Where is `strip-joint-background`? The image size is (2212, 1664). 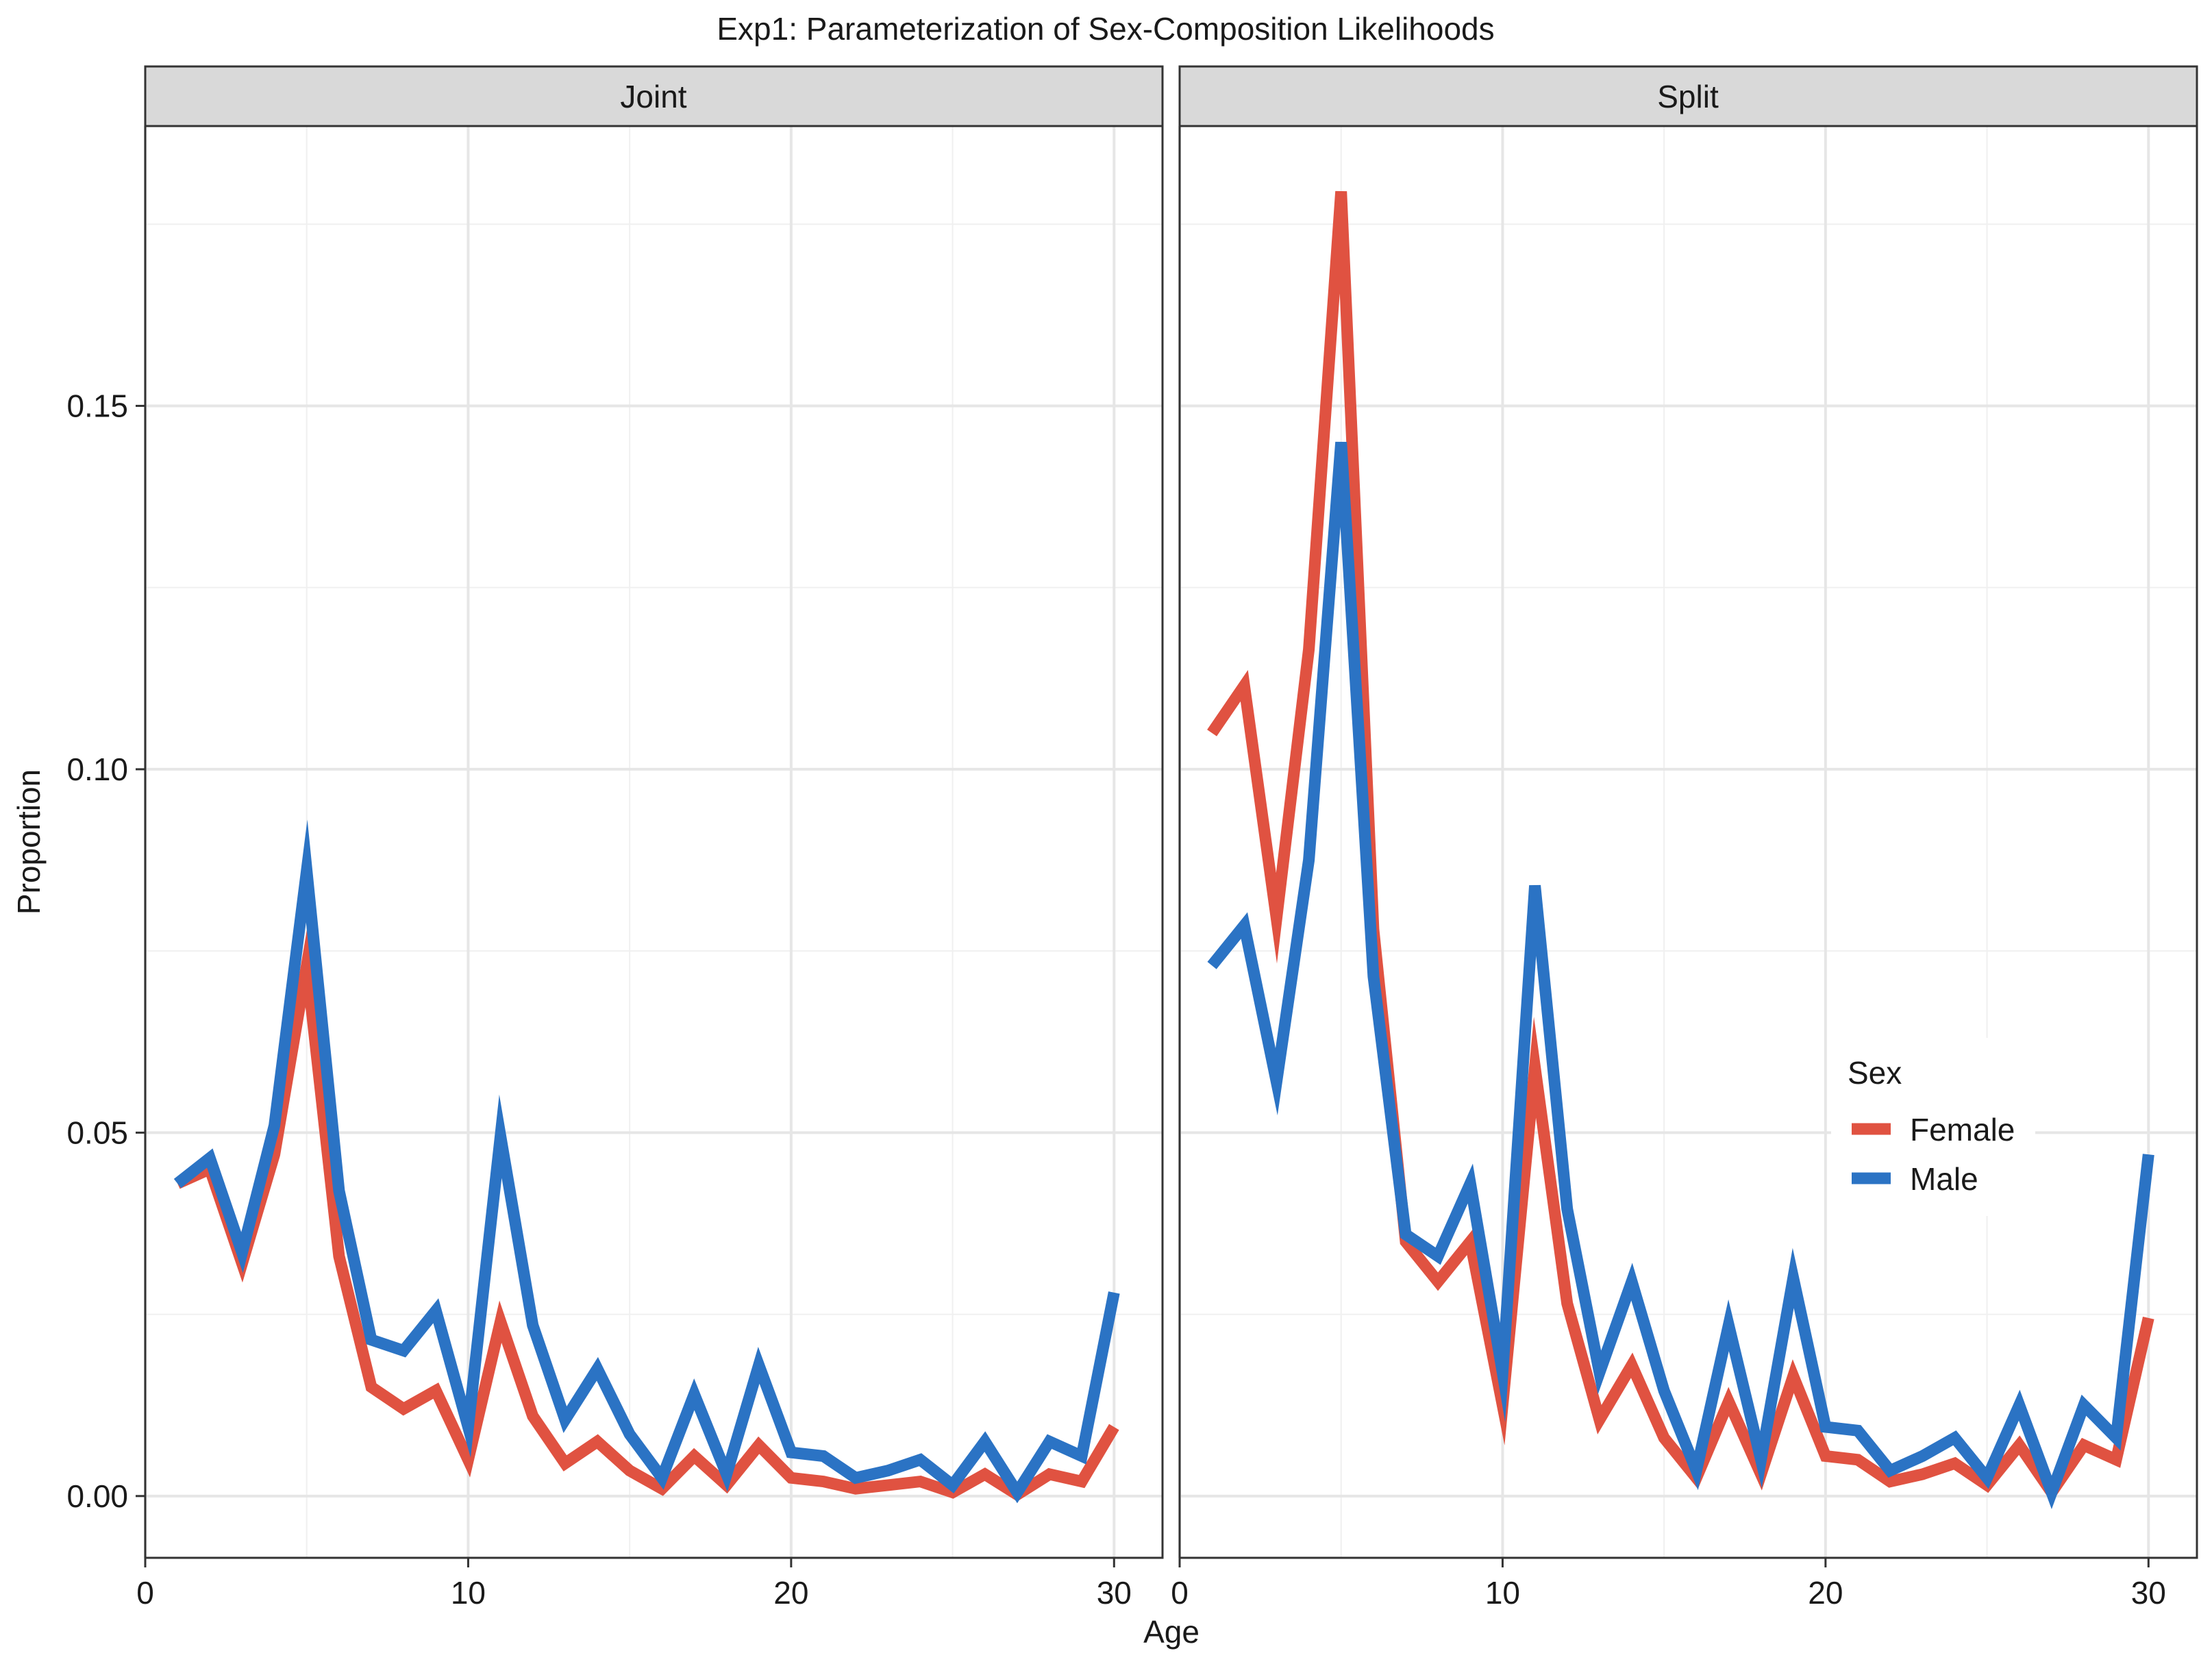 strip-joint-background is located at coordinates (654, 96).